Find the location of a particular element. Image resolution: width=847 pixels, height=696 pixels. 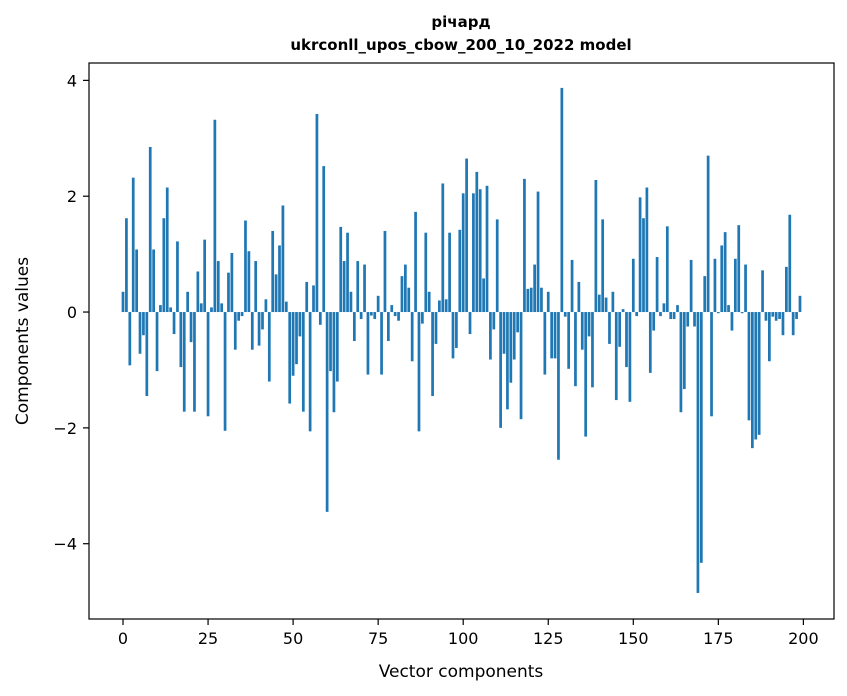

y-tick-label: 4 is located at coordinates (72, 80).